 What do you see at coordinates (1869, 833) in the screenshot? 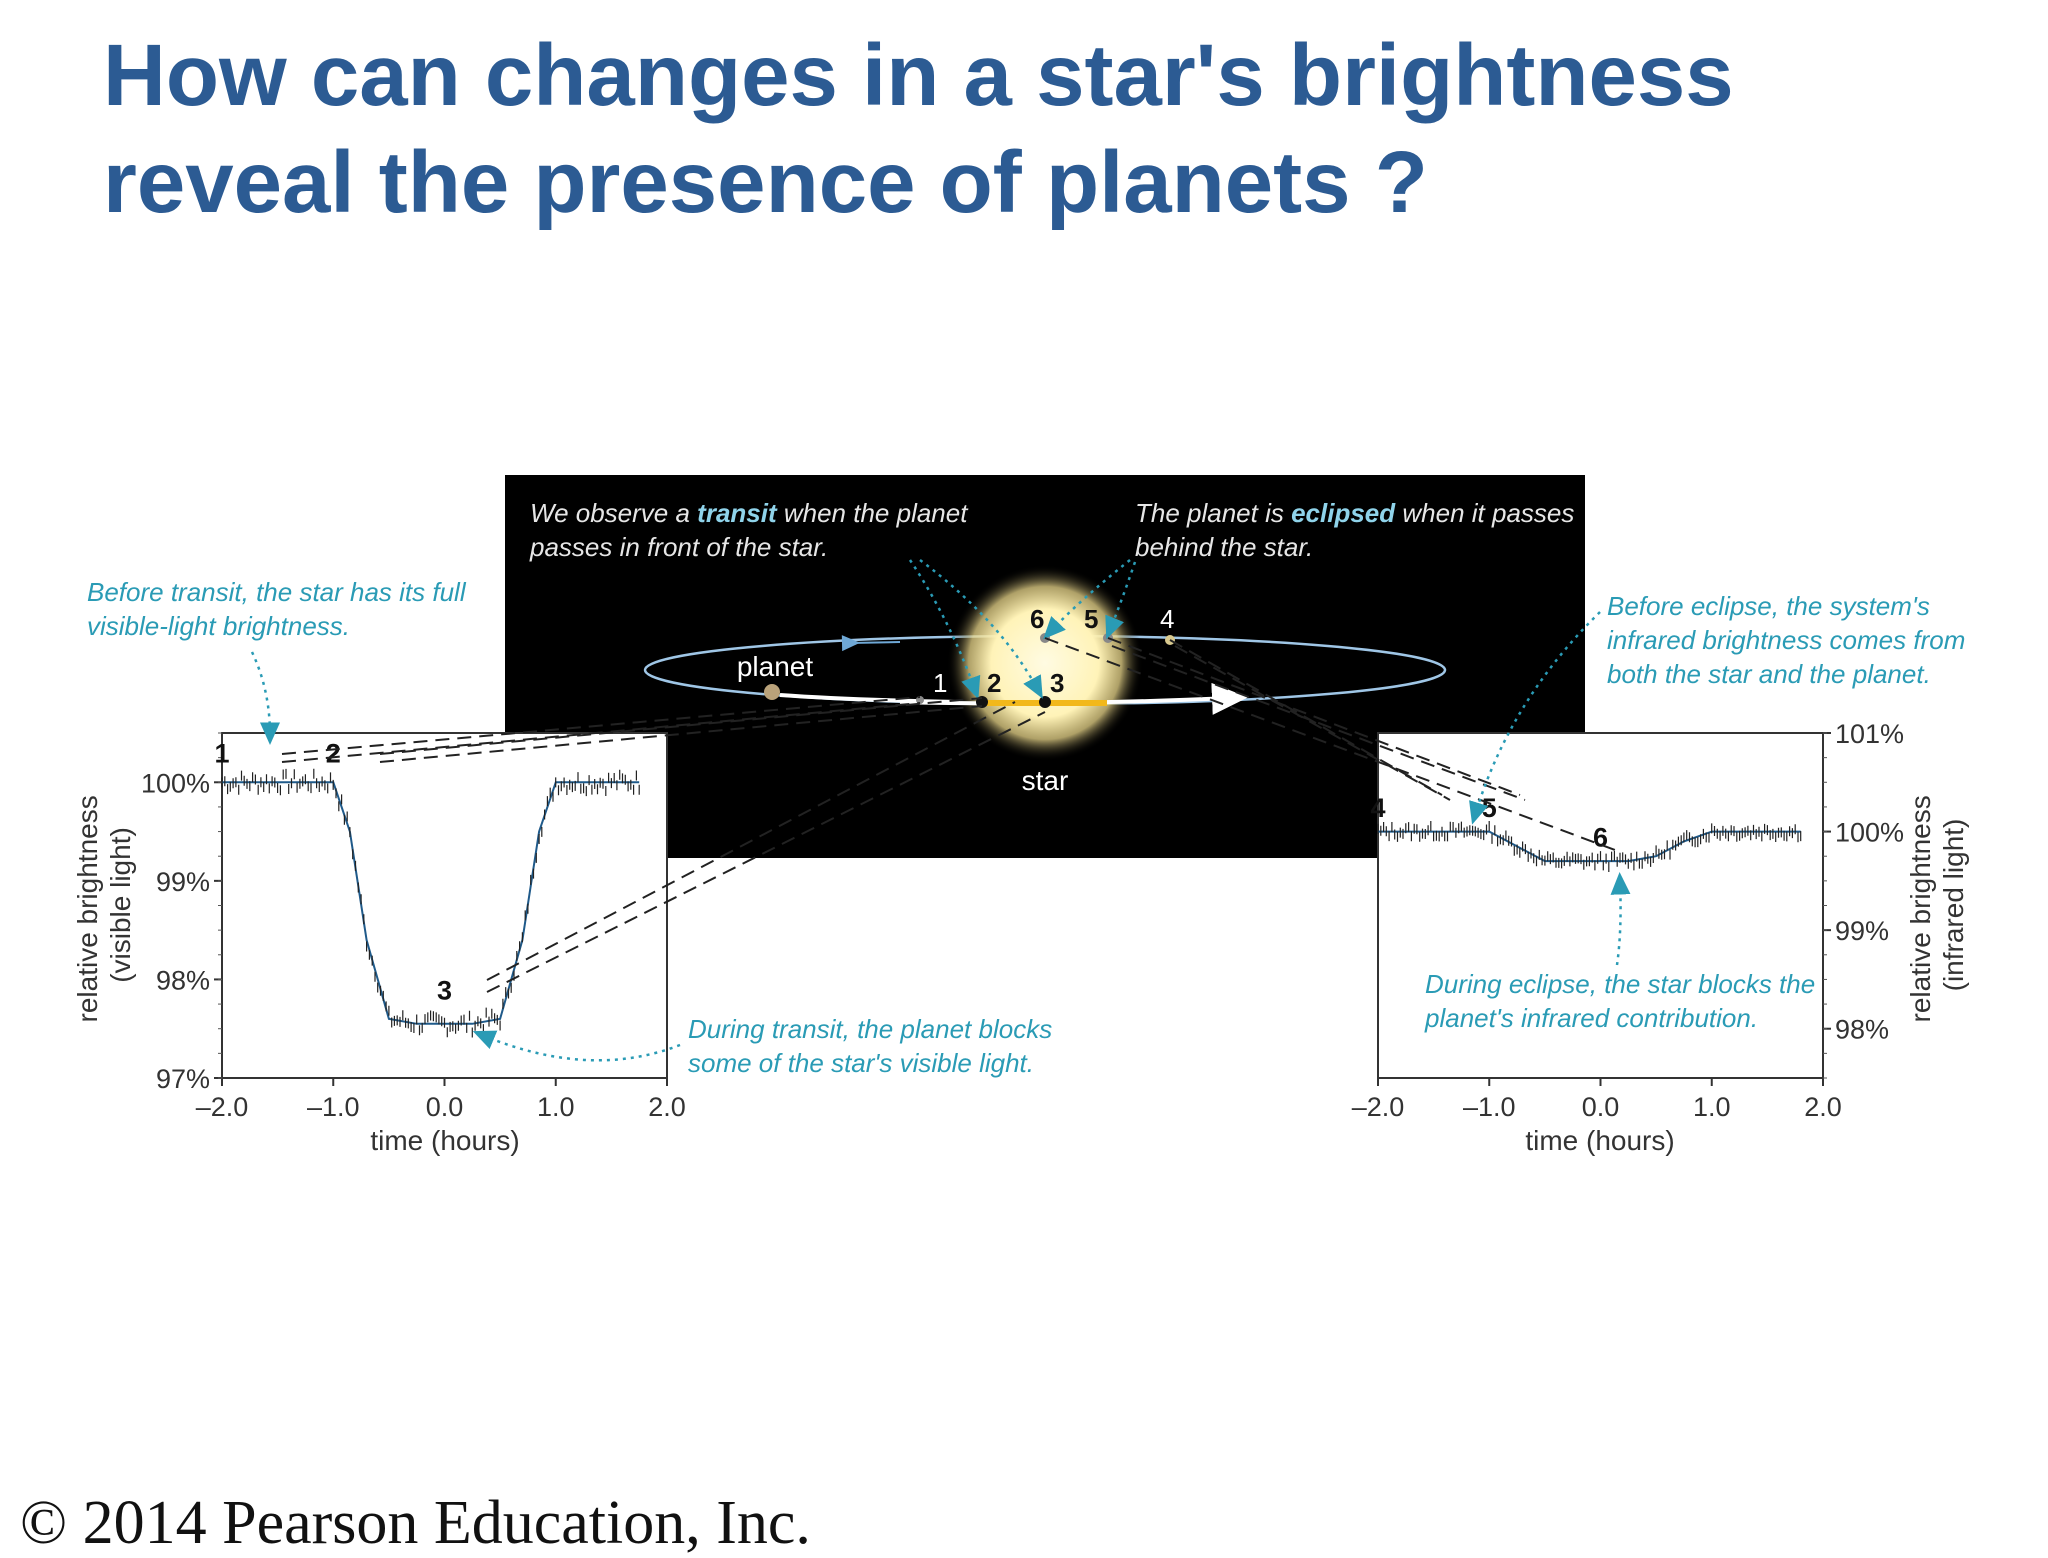
I see `eclipse-ytick-label: 100%` at bounding box center [1869, 833].